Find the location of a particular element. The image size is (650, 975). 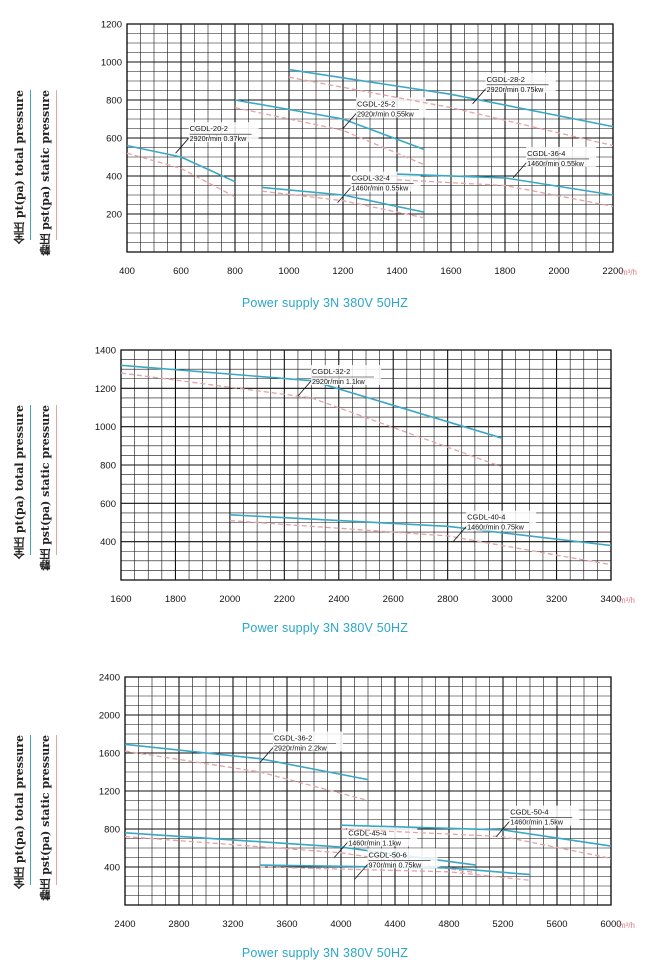

x-tick-label: 4000 is located at coordinates (340, 924).